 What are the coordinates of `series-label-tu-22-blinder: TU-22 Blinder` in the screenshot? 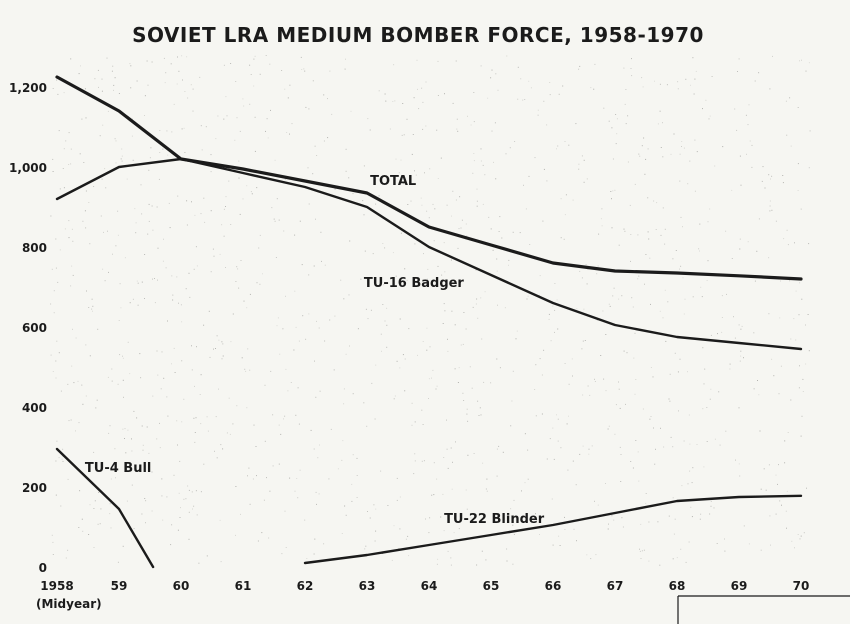 It's located at (494, 519).